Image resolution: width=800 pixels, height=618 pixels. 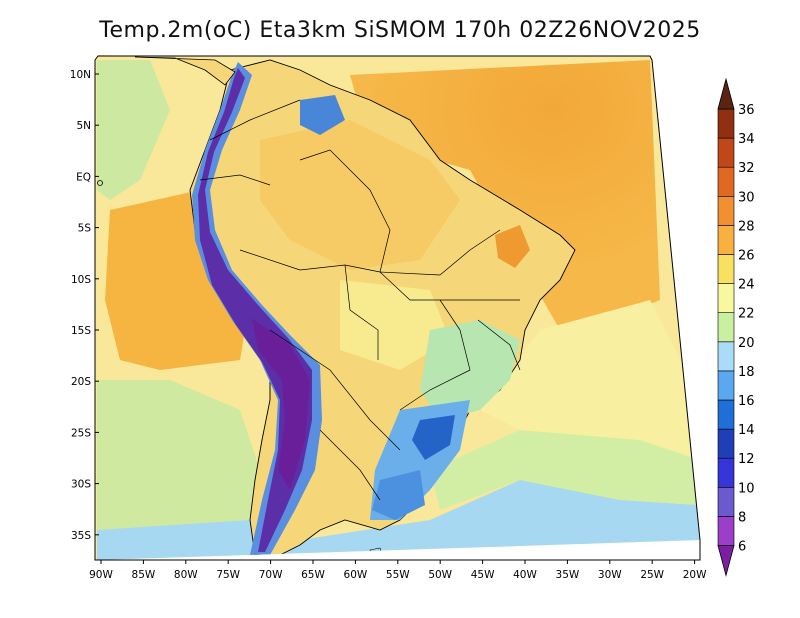 What do you see at coordinates (568, 575) in the screenshot?
I see `lon-tick-label: 35W` at bounding box center [568, 575].